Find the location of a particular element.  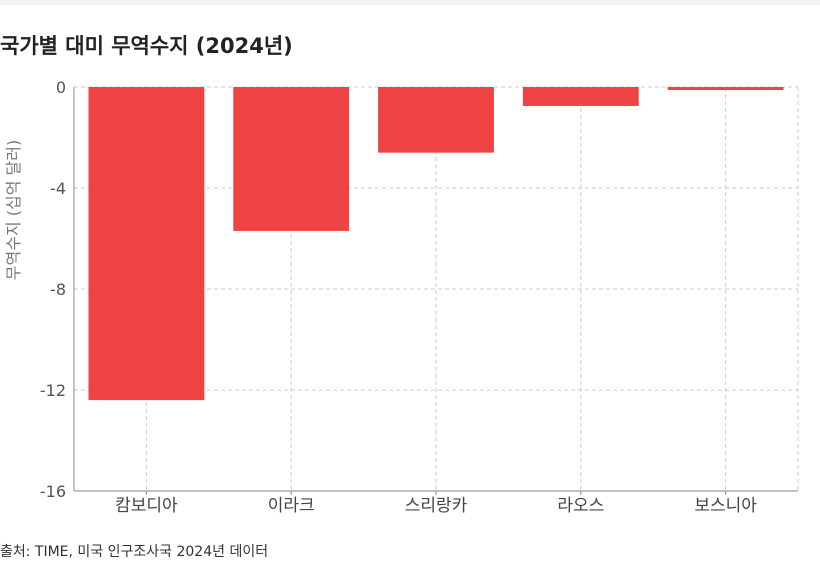

x-tick-label: 스리랑카 is located at coordinates (436, 506).